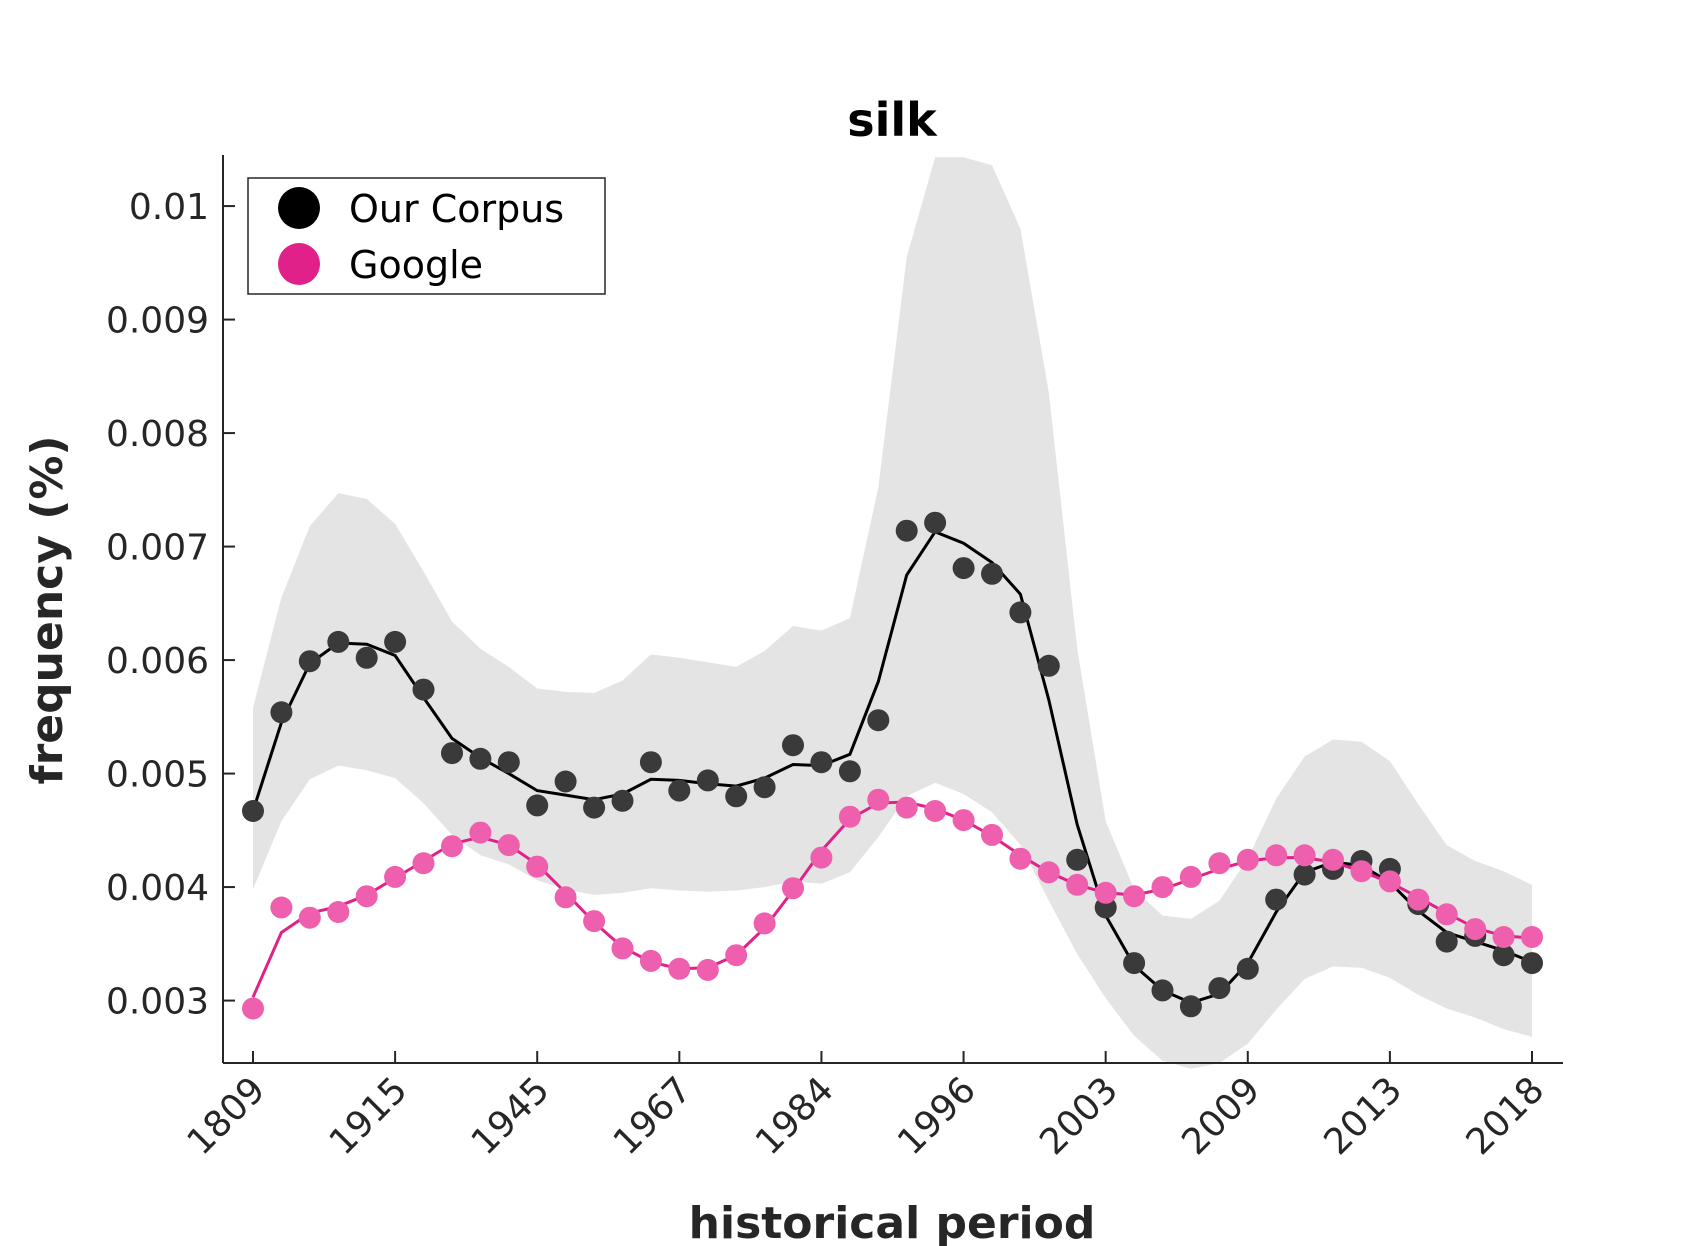 The image size is (1700, 1246). I want to click on legend: Our Corpus Google, so click(426, 236).